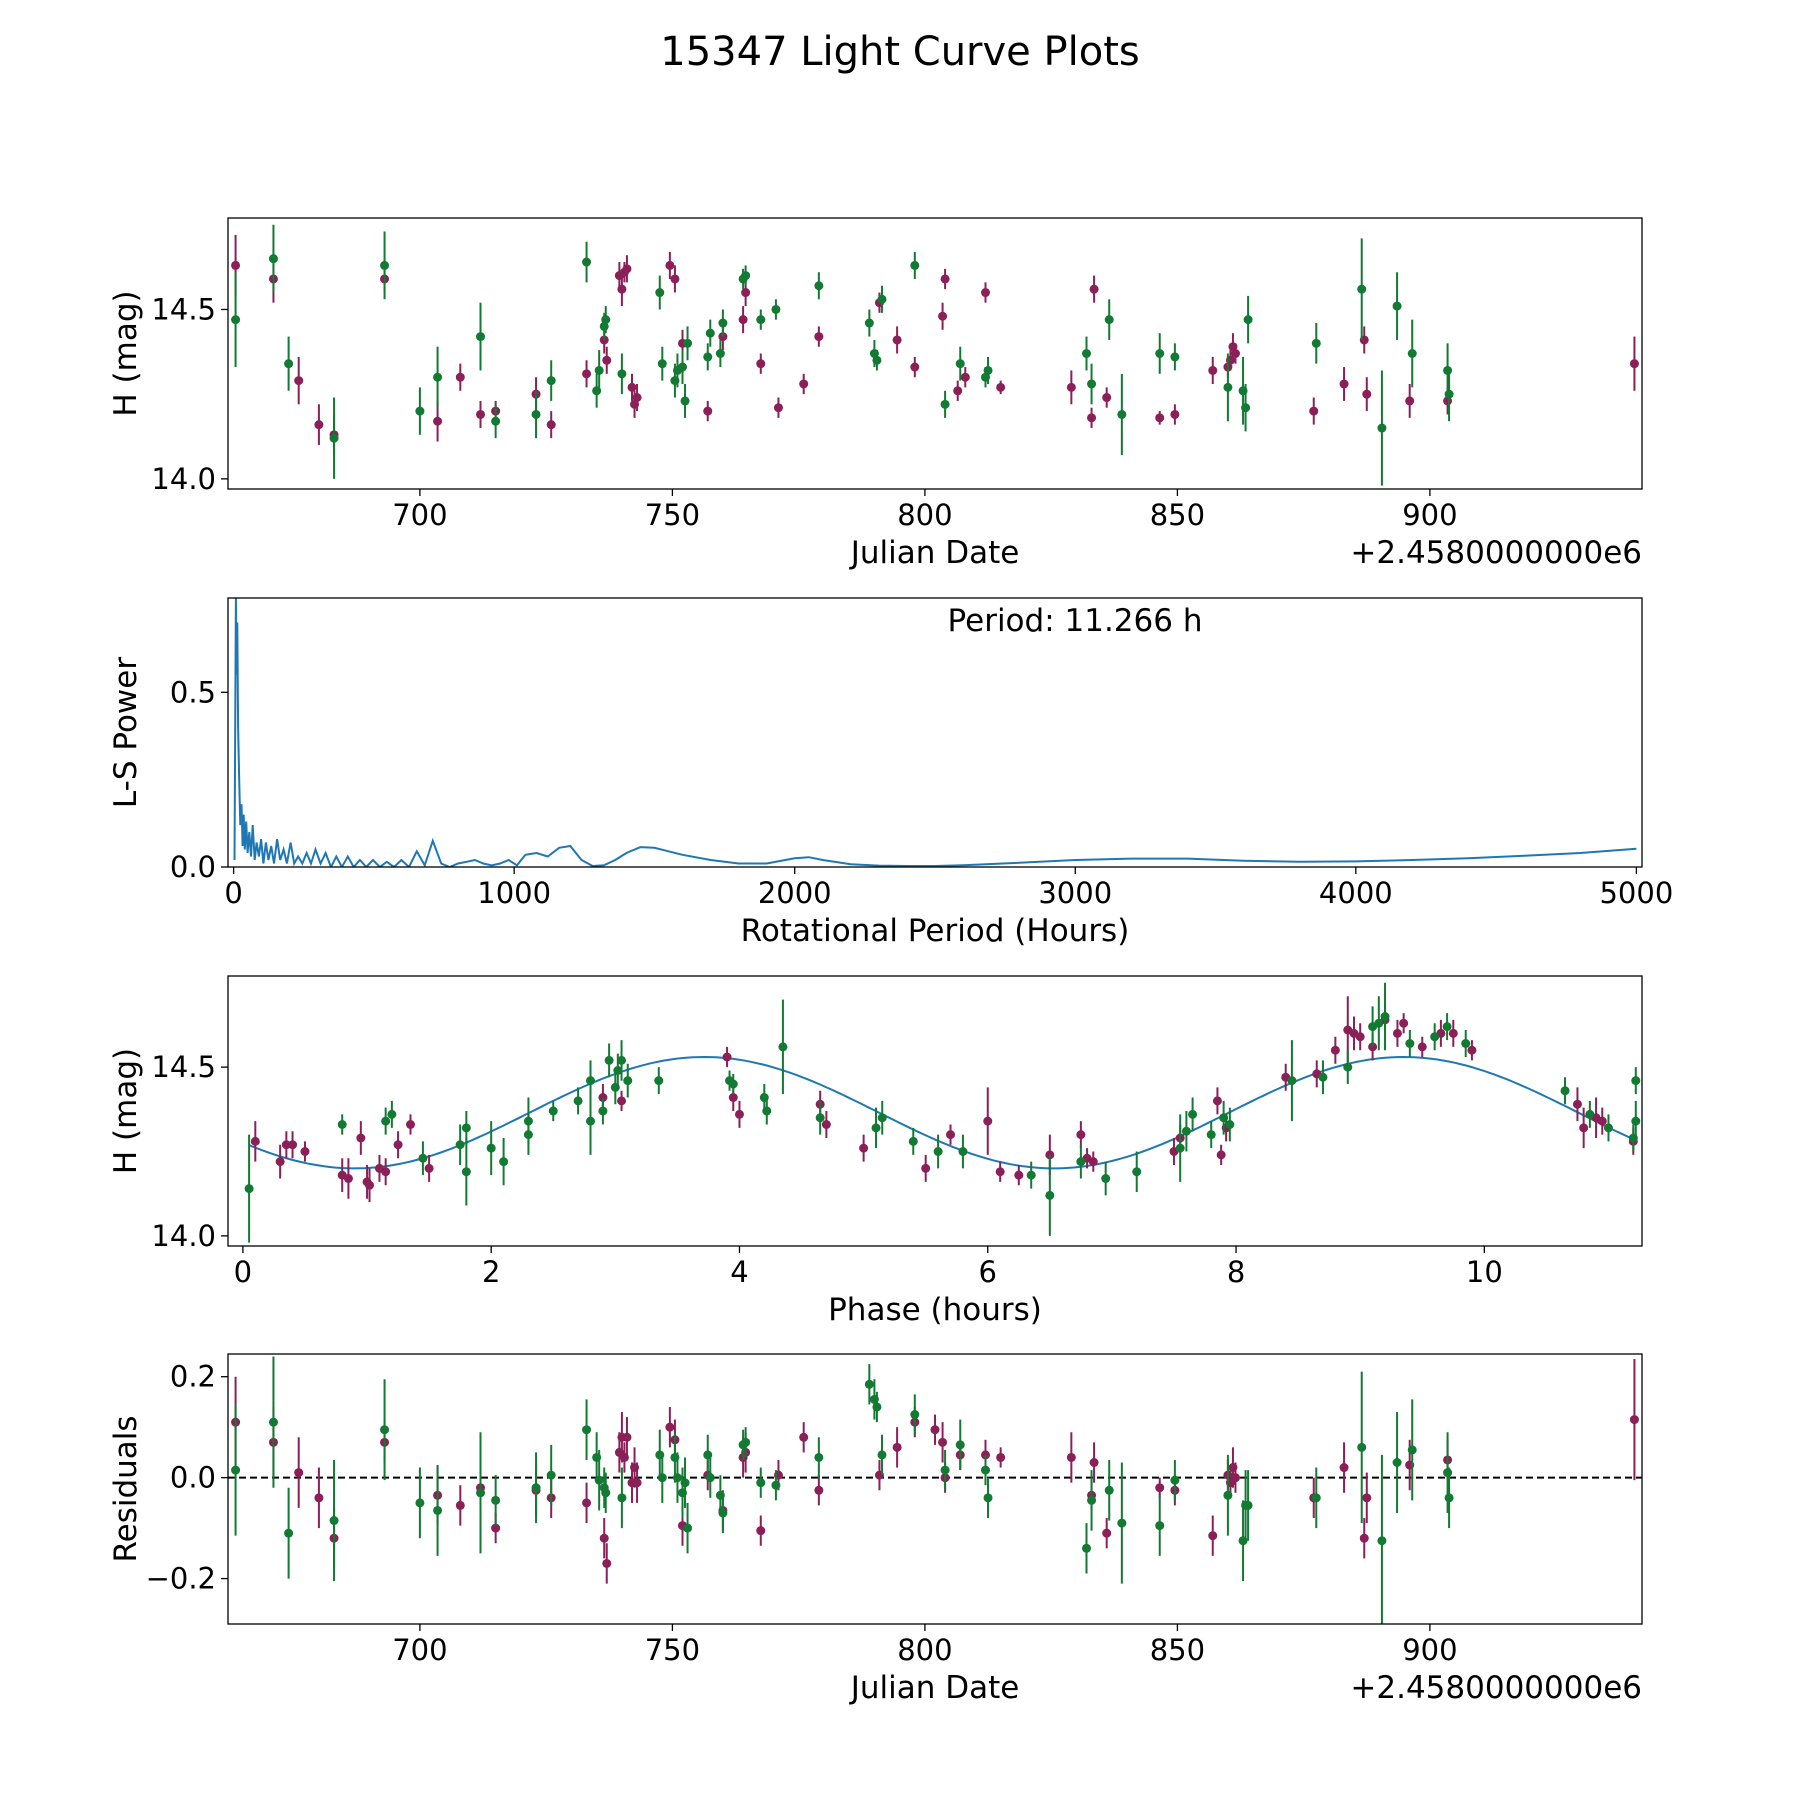 The image size is (1800, 1800). What do you see at coordinates (941, 1112) in the screenshot?
I see `fit-curve` at bounding box center [941, 1112].